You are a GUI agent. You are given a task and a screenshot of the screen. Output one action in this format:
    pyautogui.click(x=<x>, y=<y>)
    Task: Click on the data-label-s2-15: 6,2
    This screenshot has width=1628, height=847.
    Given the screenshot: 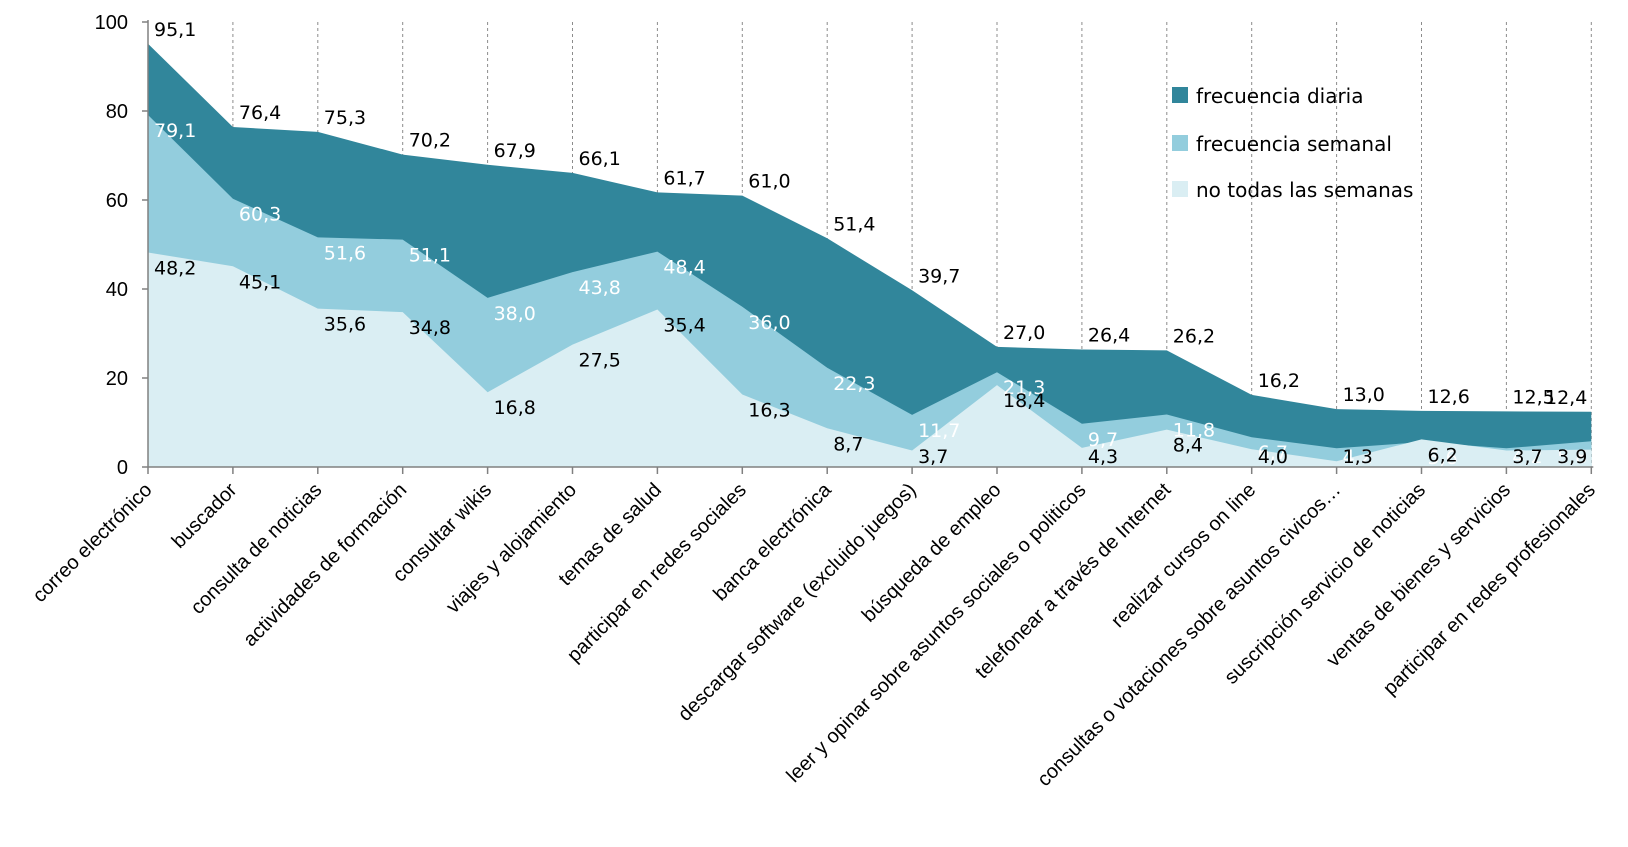 What is the action you would take?
    pyautogui.click(x=1443, y=455)
    